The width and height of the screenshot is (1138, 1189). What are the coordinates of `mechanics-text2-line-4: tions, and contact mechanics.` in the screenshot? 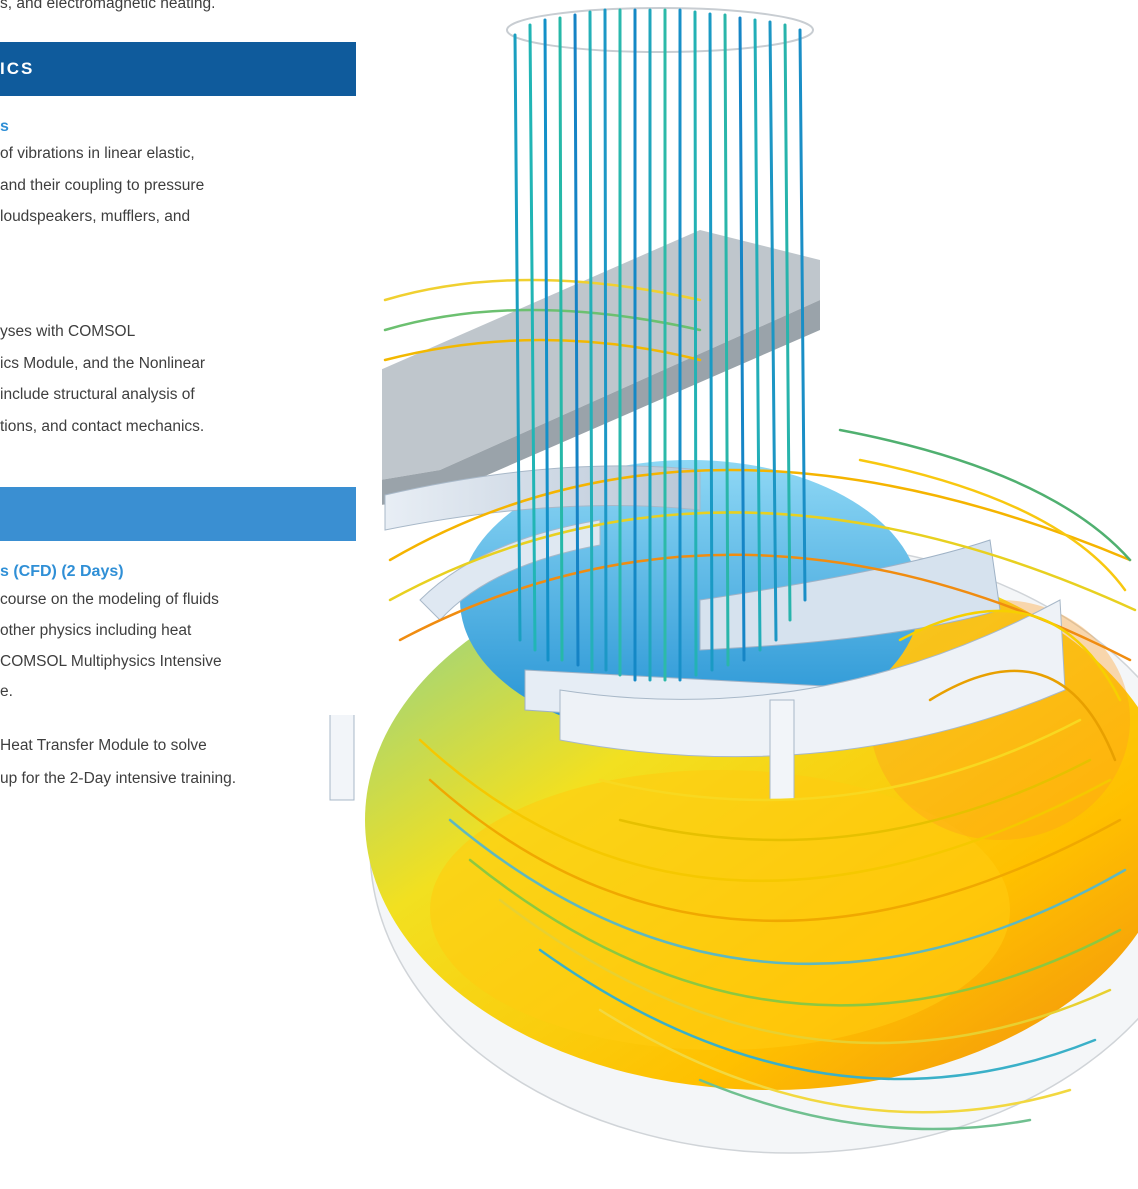 It's located at (102, 426).